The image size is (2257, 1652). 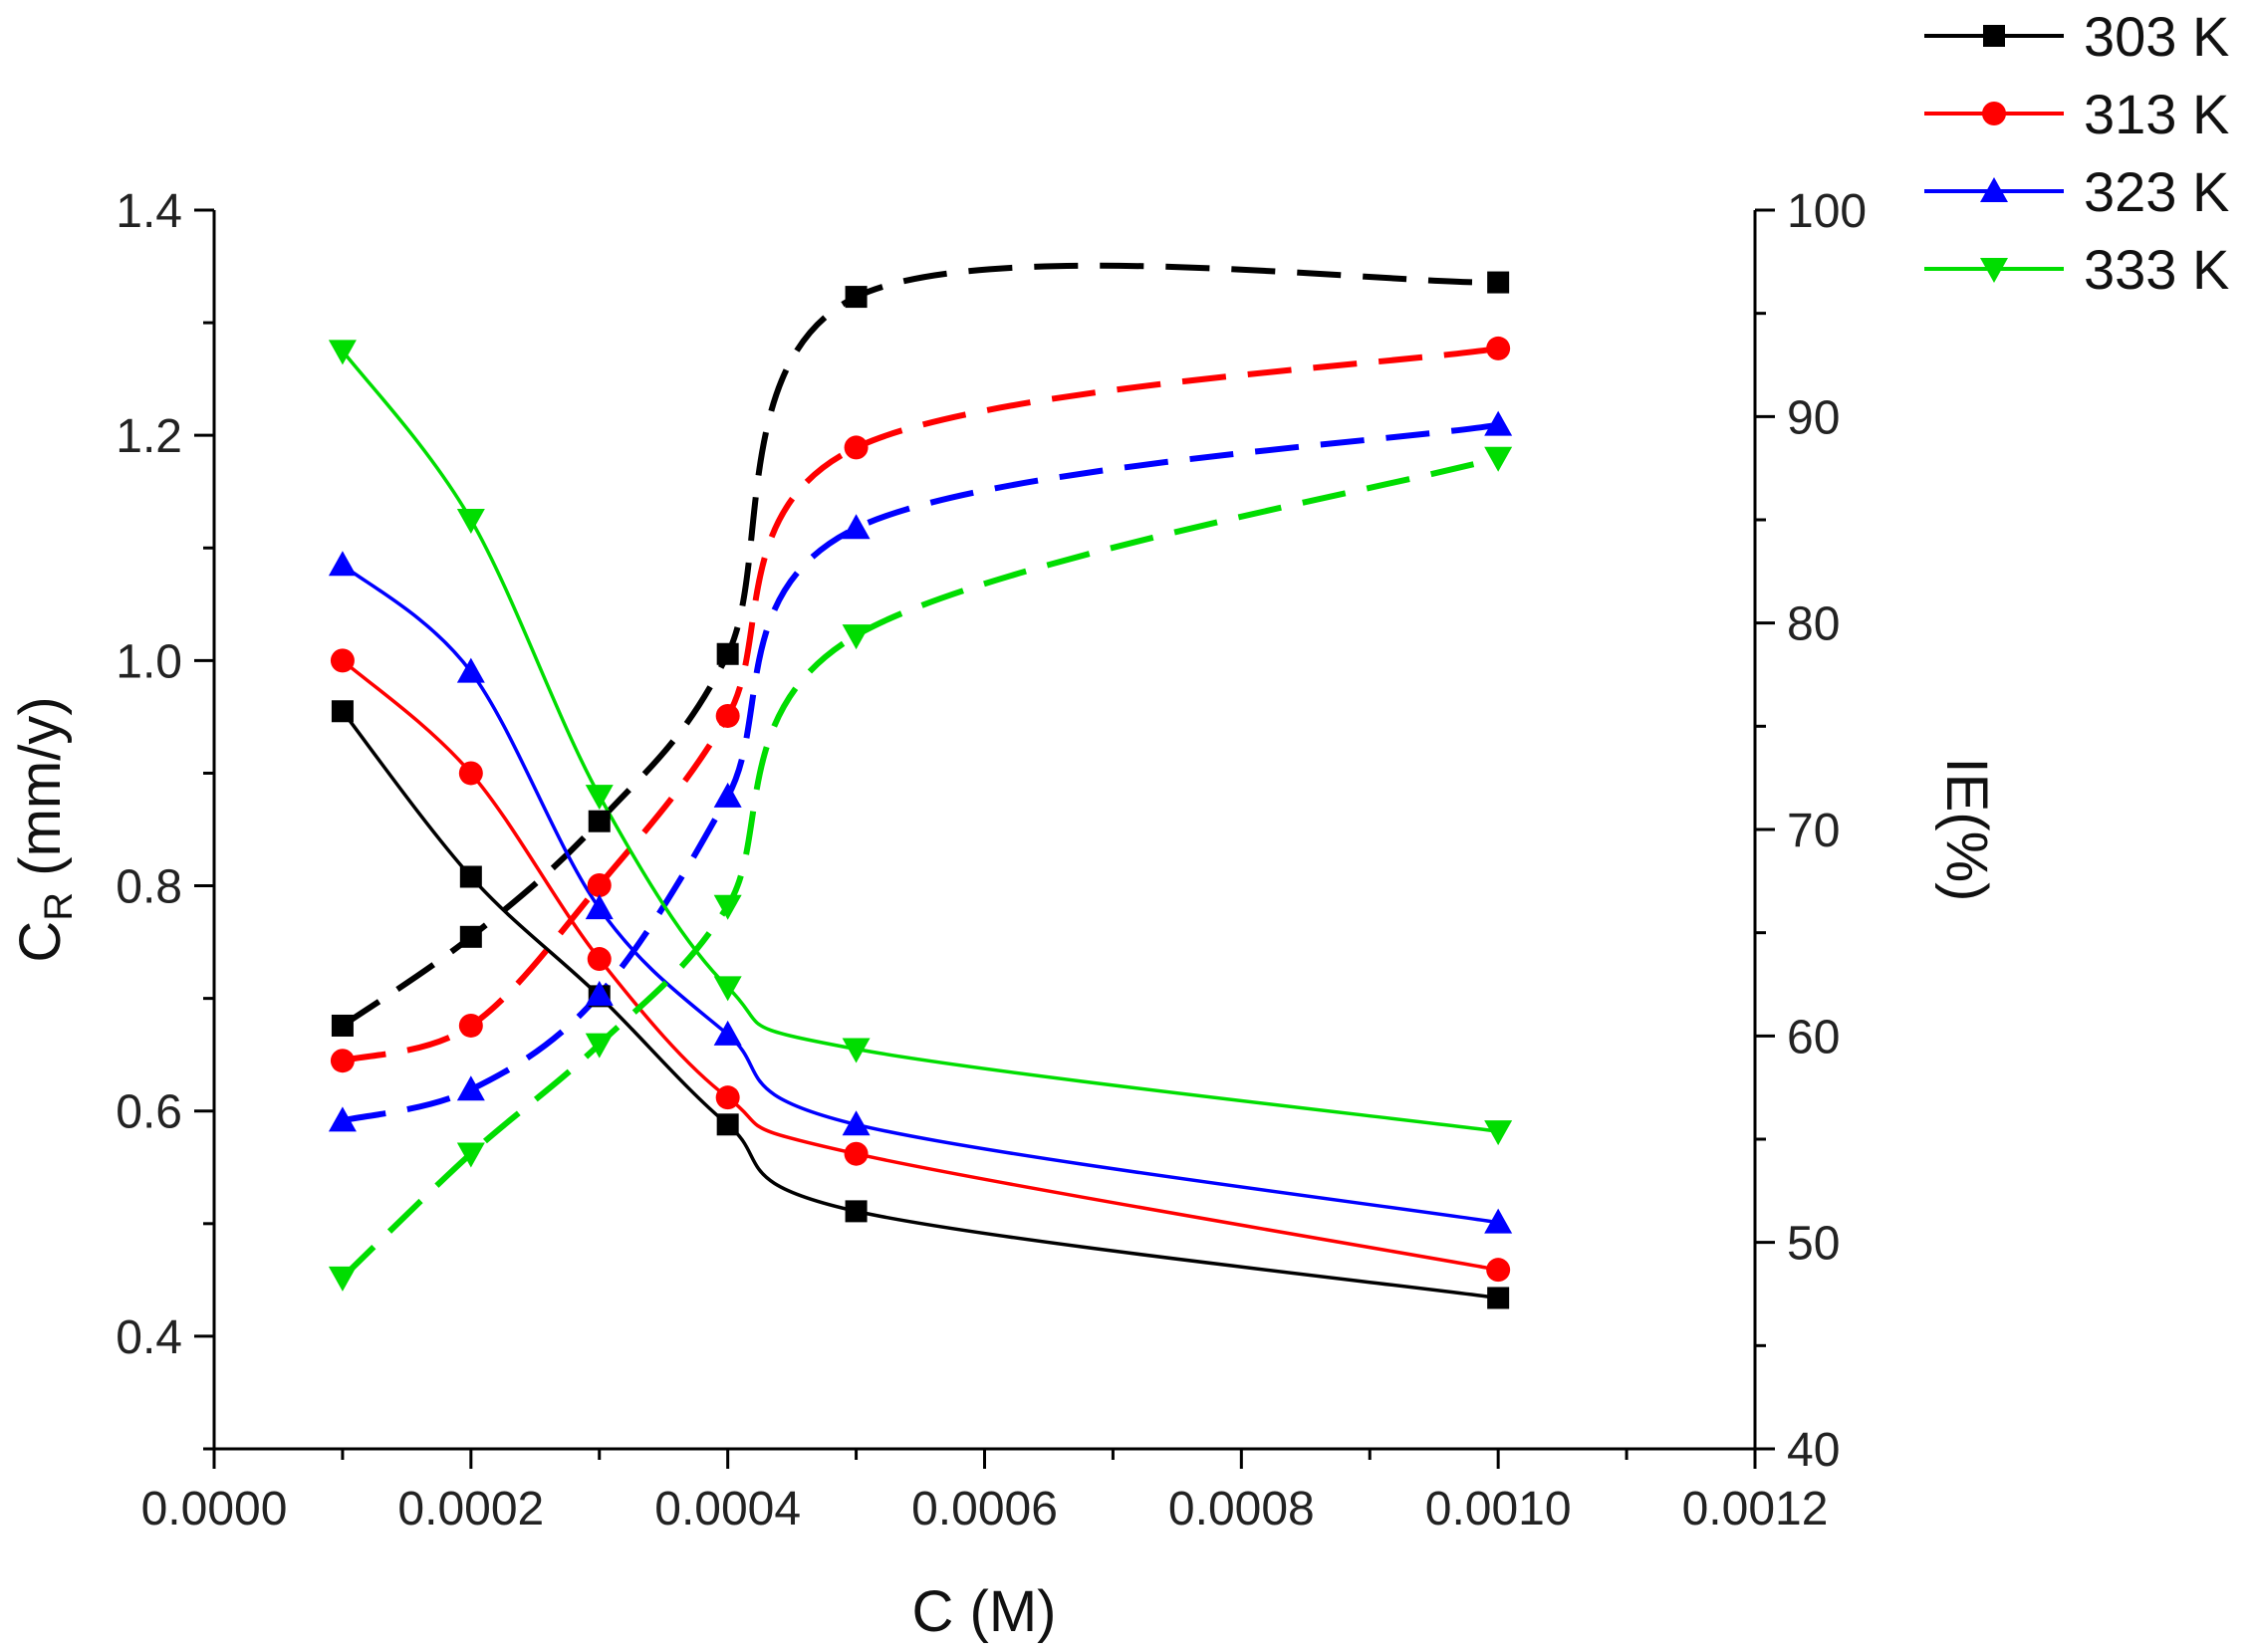 What do you see at coordinates (149, 1112) in the screenshot?
I see `y-tick-label: 0.6` at bounding box center [149, 1112].